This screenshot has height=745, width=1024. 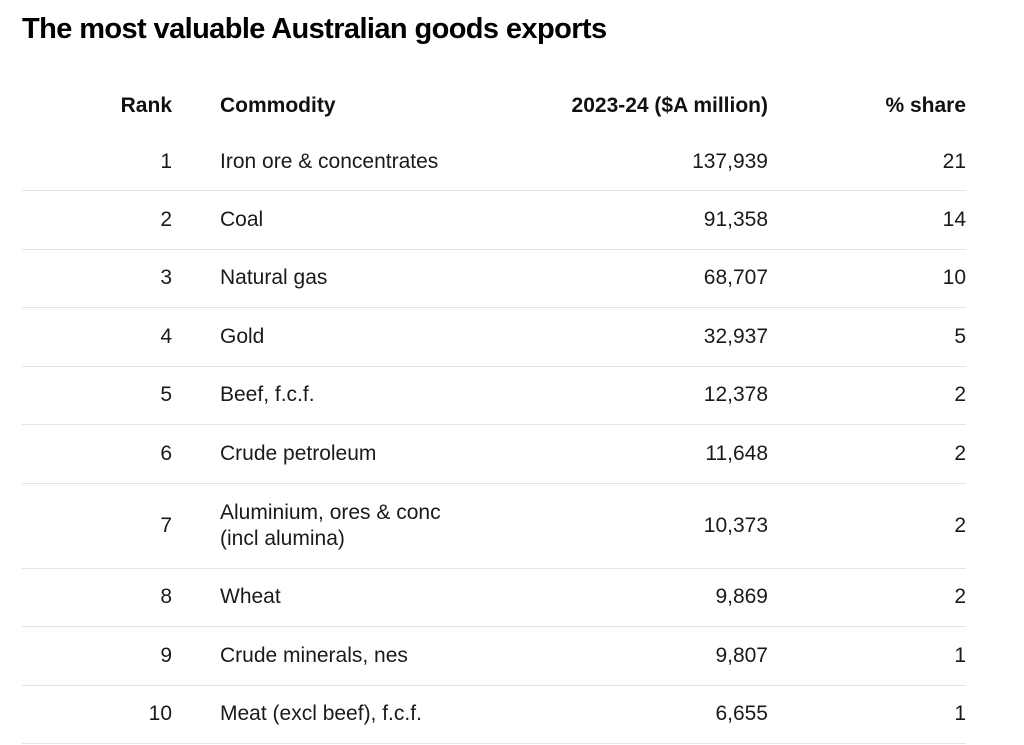 What do you see at coordinates (282, 538) in the screenshot?
I see `commodity-line-2: (incl alumina)` at bounding box center [282, 538].